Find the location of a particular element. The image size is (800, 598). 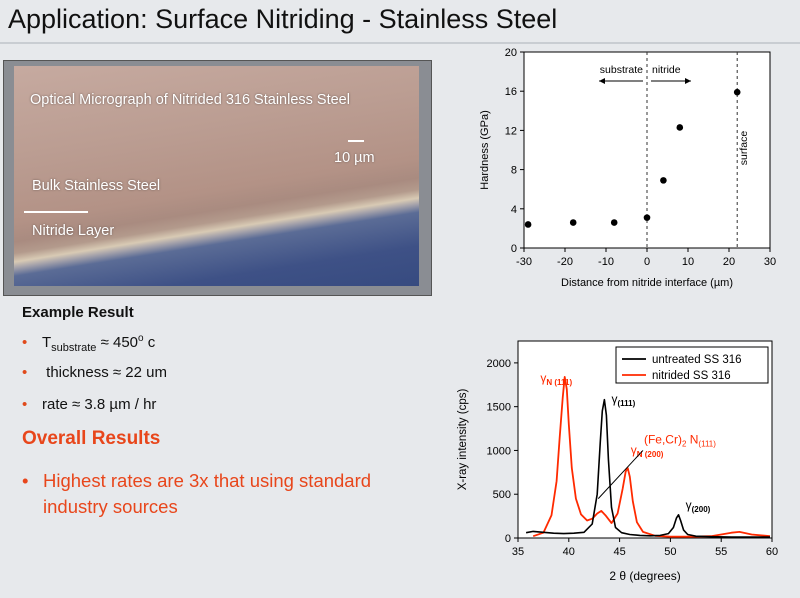

y-tick-label: 4 is located at coordinates (514, 210).